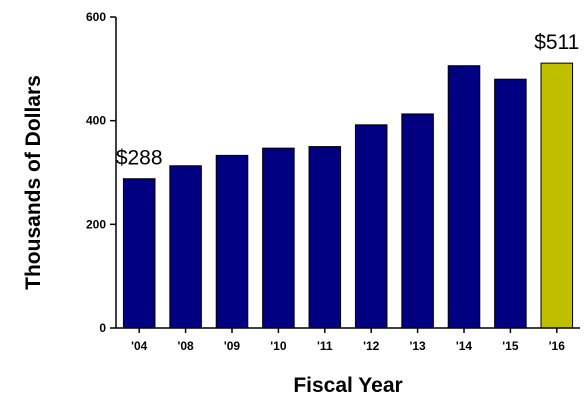  I want to click on y-ticks-group: 0 200 400 600, so click(101, 172).